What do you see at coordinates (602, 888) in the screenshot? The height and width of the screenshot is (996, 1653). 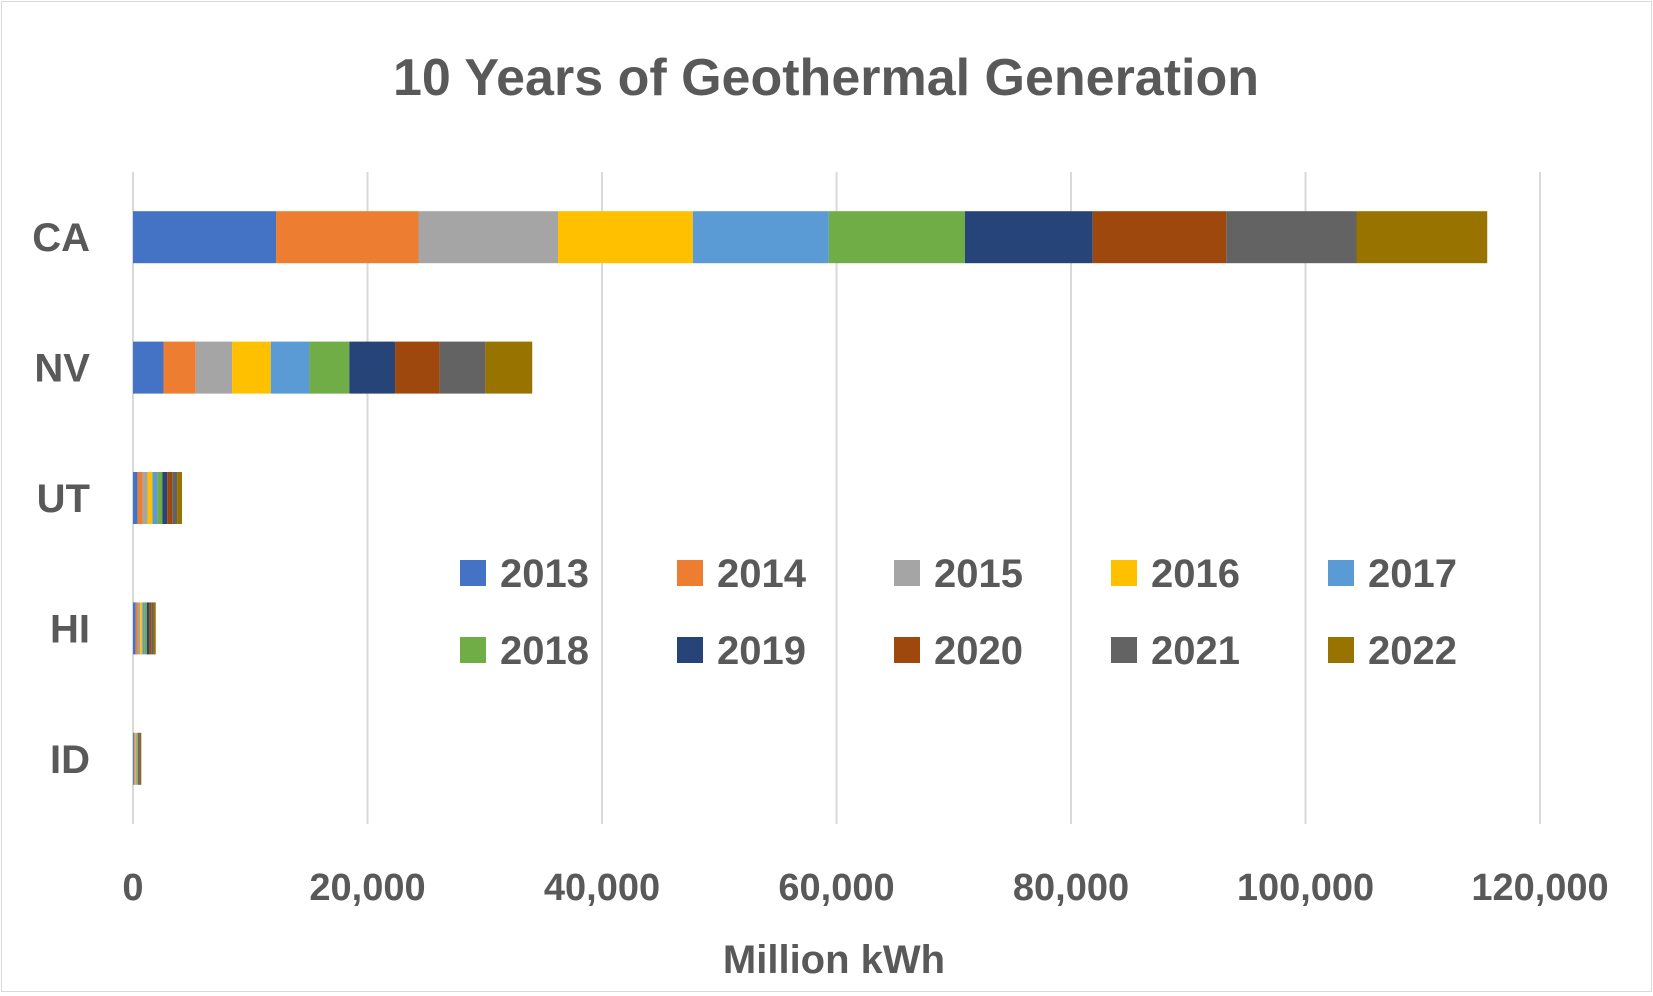 I see `x-tick-label: 40,000` at bounding box center [602, 888].